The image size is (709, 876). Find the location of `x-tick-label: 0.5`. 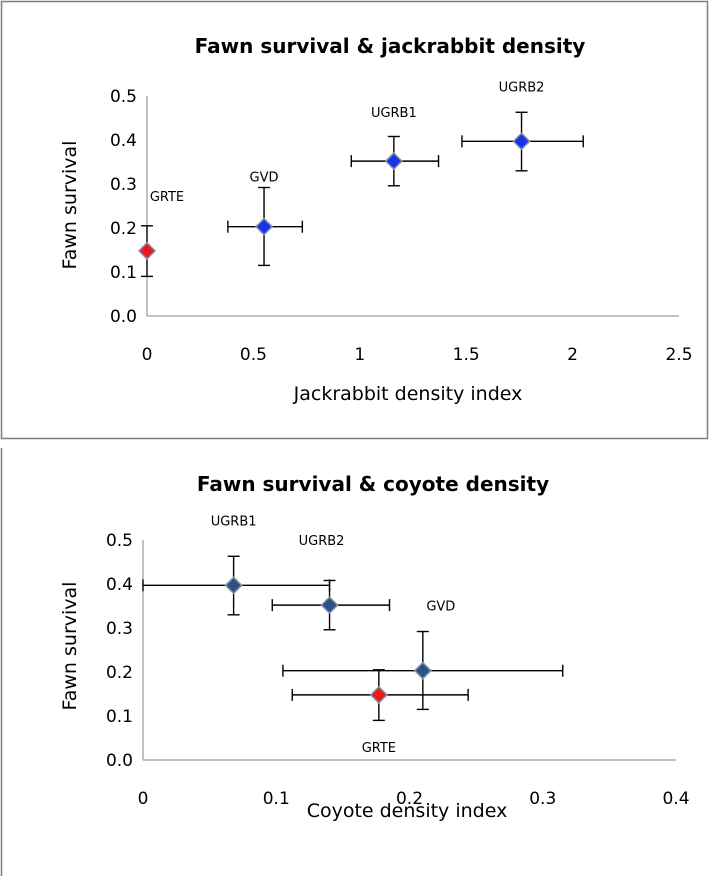

x-tick-label: 0.5 is located at coordinates (253, 355).